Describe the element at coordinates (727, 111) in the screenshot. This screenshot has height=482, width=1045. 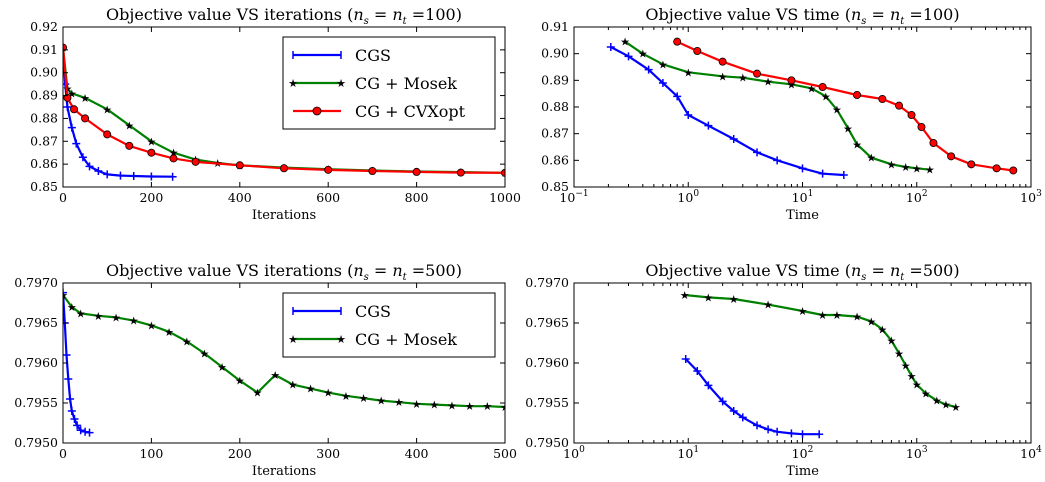
I see `series-cgs` at that location.